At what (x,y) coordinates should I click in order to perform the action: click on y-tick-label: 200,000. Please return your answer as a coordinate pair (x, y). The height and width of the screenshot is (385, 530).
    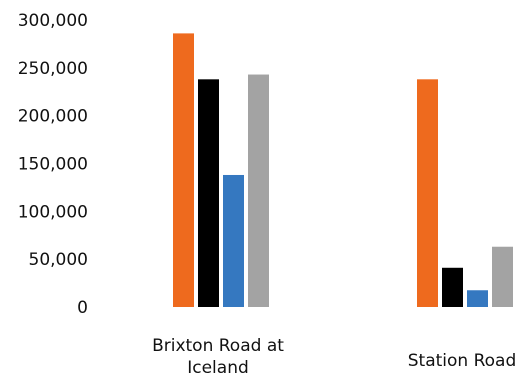
    Looking at the image, I should click on (53, 117).